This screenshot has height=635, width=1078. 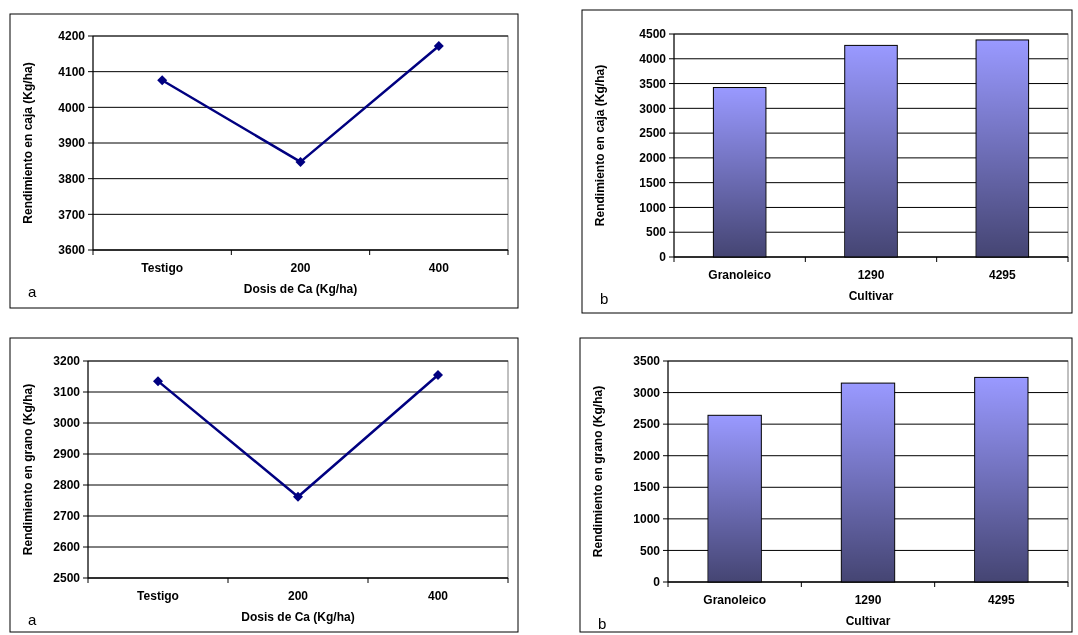 What do you see at coordinates (67, 516) in the screenshot?
I see `y-tick-label: 2700` at bounding box center [67, 516].